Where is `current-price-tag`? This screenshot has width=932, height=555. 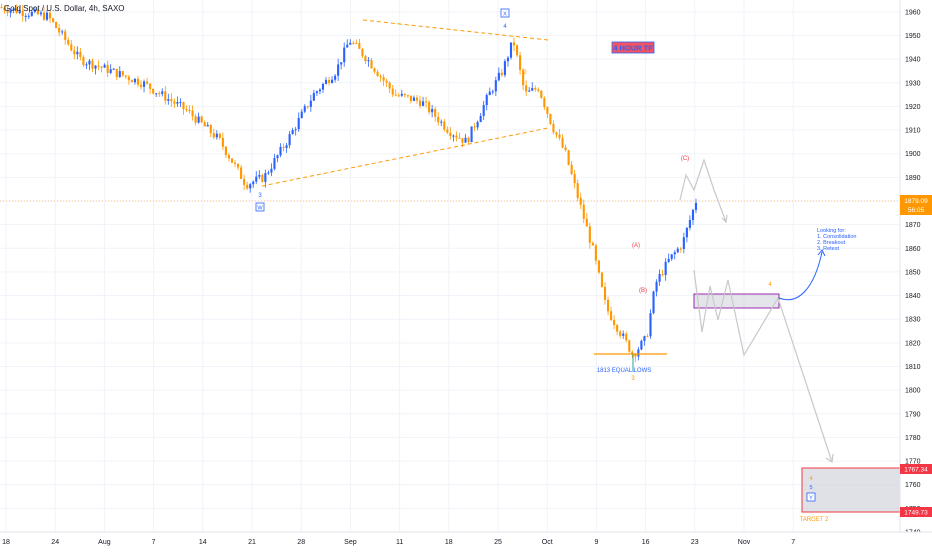 current-price-tag is located at coordinates (916, 205).